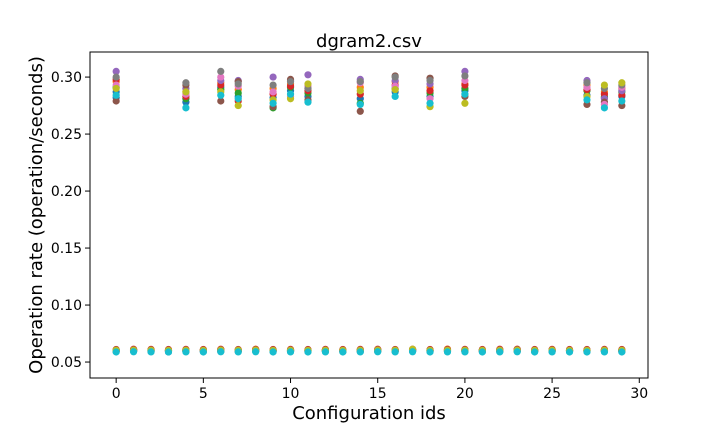  What do you see at coordinates (639, 394) in the screenshot?
I see `x-tick-label: 30` at bounding box center [639, 394].